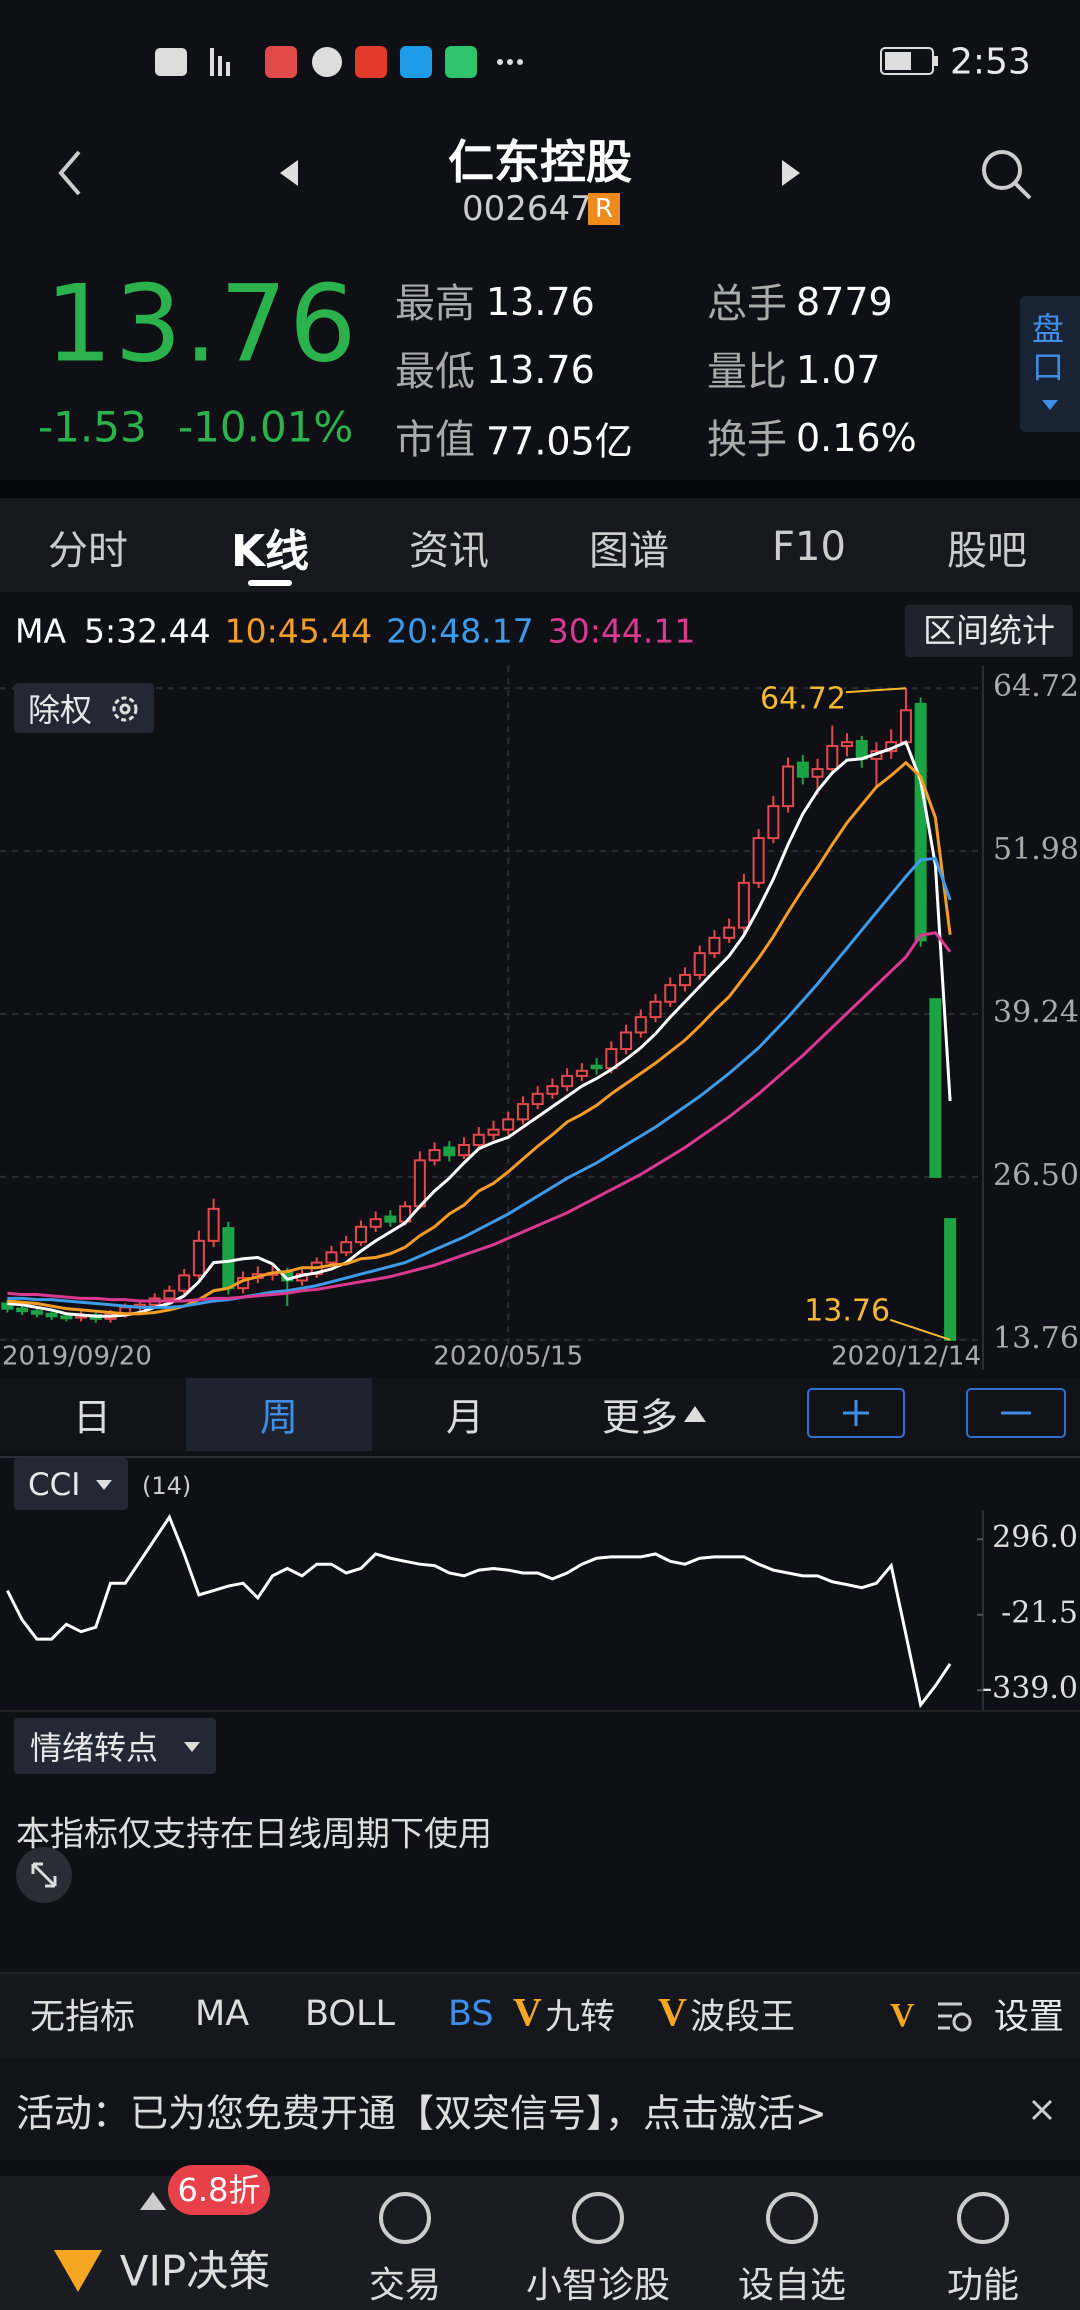 The height and width of the screenshot is (2310, 1080). Describe the element at coordinates (202, 324) in the screenshot. I see `price: 13.76` at that location.